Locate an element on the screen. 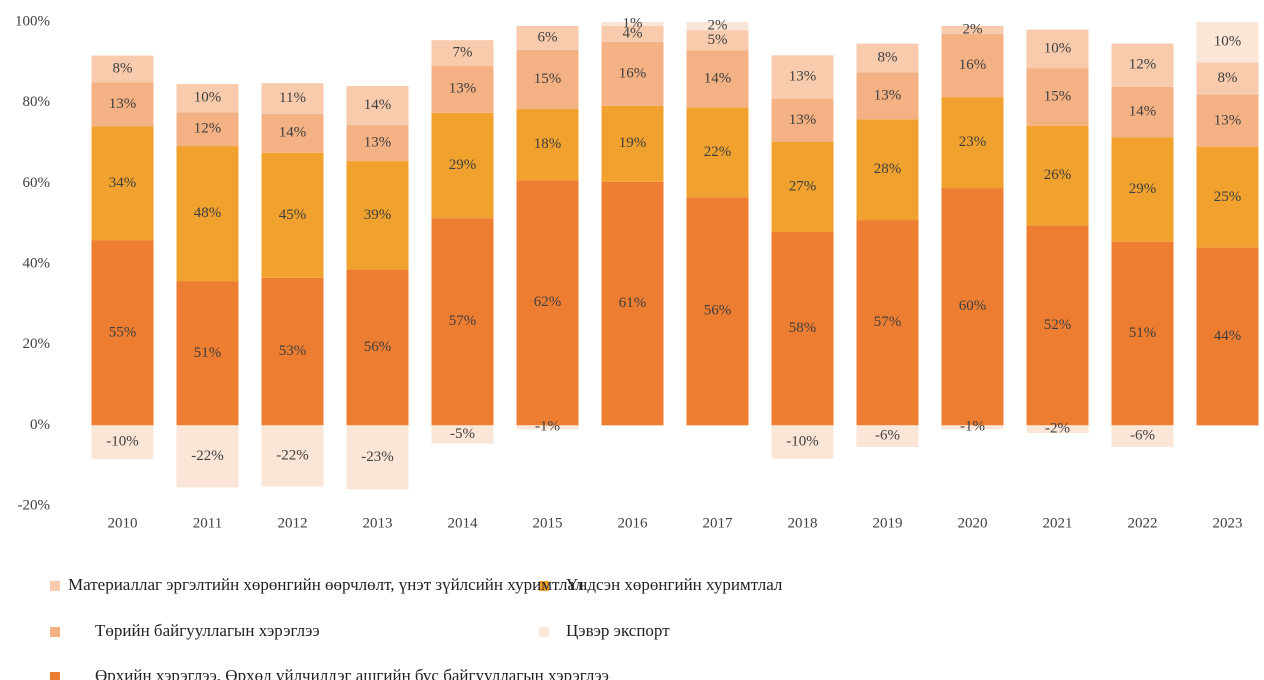 This screenshot has width=1264, height=680. data-label: 25% is located at coordinates (1228, 197).